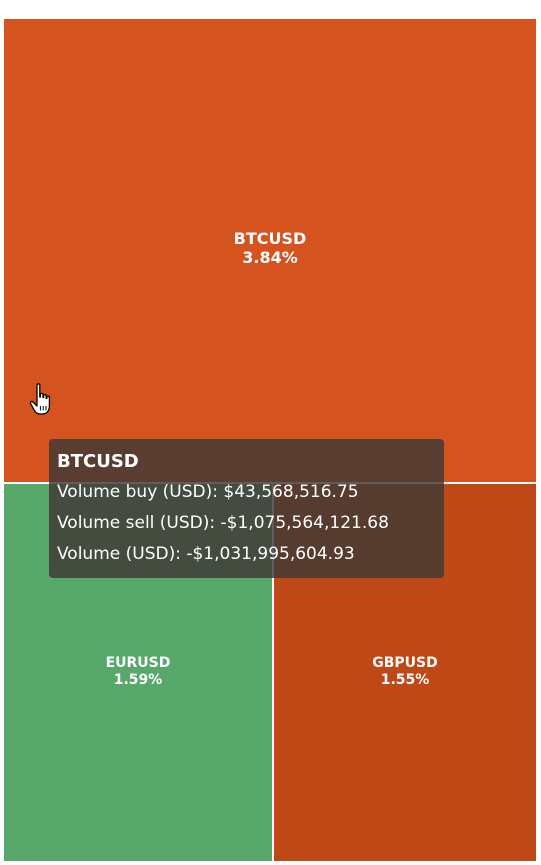  What do you see at coordinates (270, 257) in the screenshot?
I see `tile-change-label: 3.84%` at bounding box center [270, 257].